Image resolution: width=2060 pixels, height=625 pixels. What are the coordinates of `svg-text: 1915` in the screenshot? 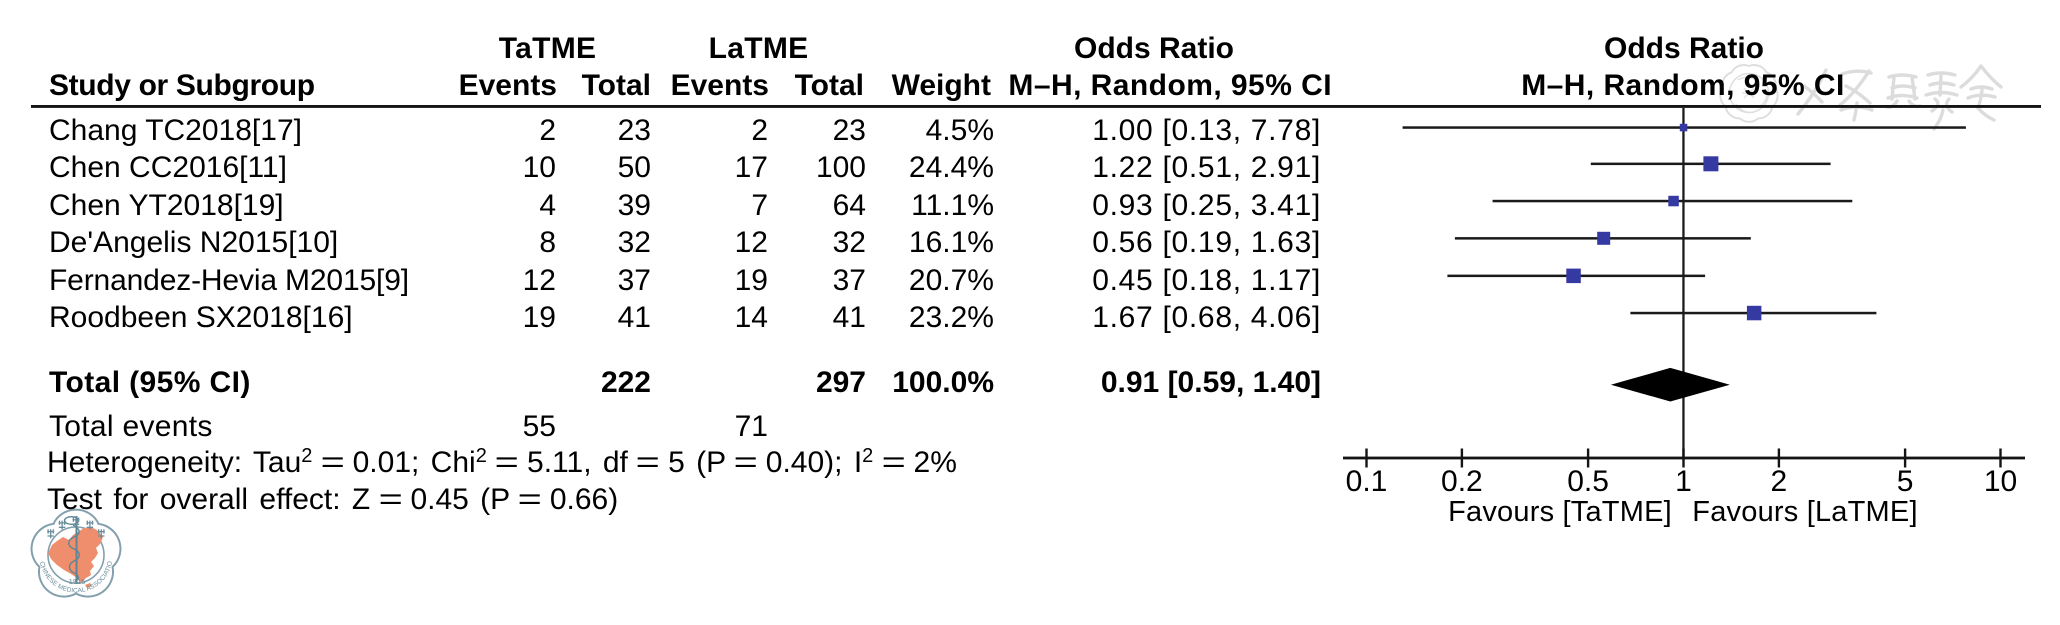 It's located at (77, 581).